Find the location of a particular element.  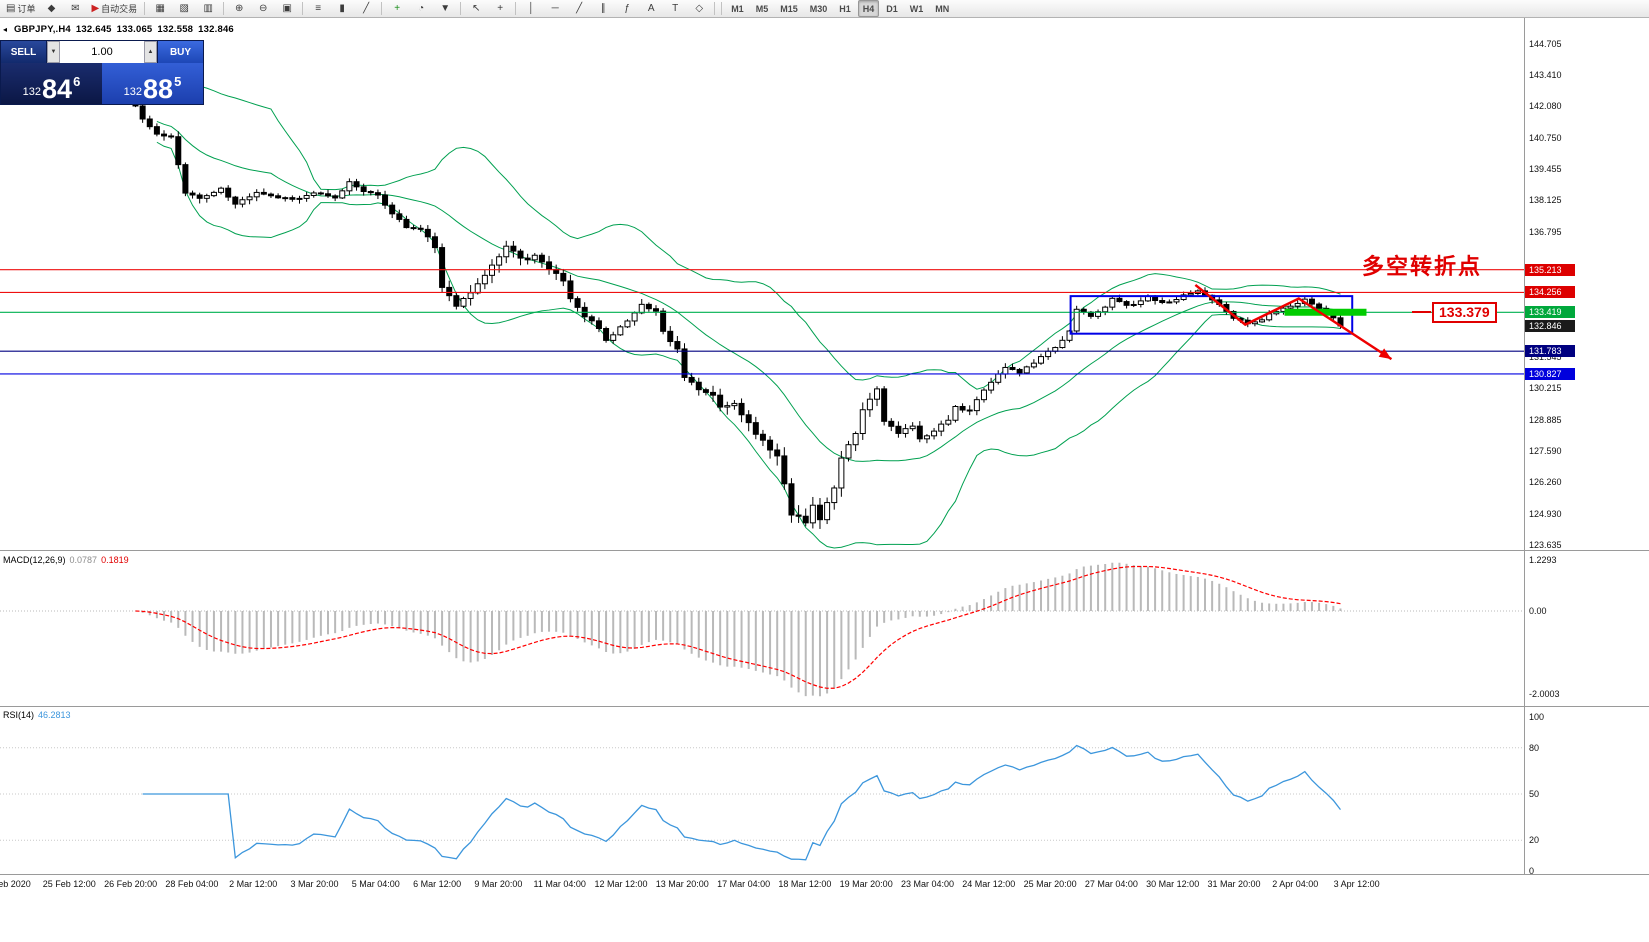

chart-high: 133.065 is located at coordinates (134, 29).